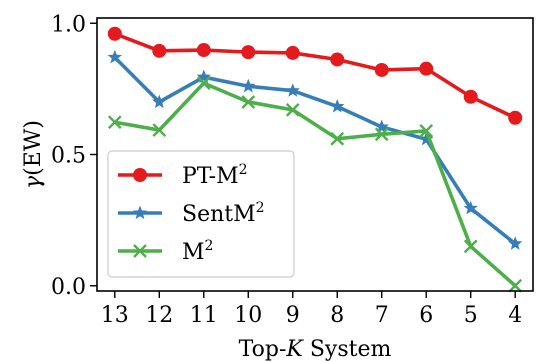 This screenshot has height=362, width=542. What do you see at coordinates (68, 24) in the screenshot?
I see `y-tick-label: 1.0` at bounding box center [68, 24].